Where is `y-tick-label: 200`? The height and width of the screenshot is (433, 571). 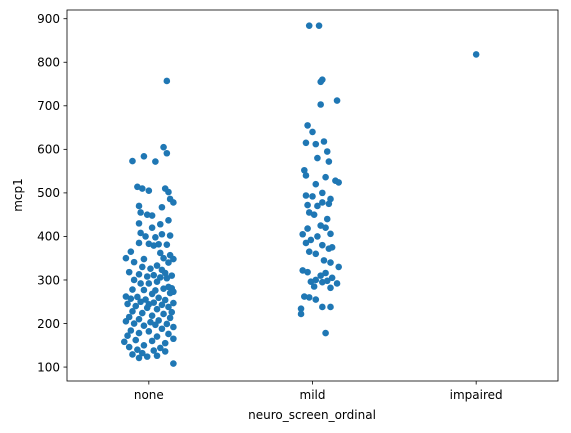 y-tick-label: 200 is located at coordinates (48, 324).